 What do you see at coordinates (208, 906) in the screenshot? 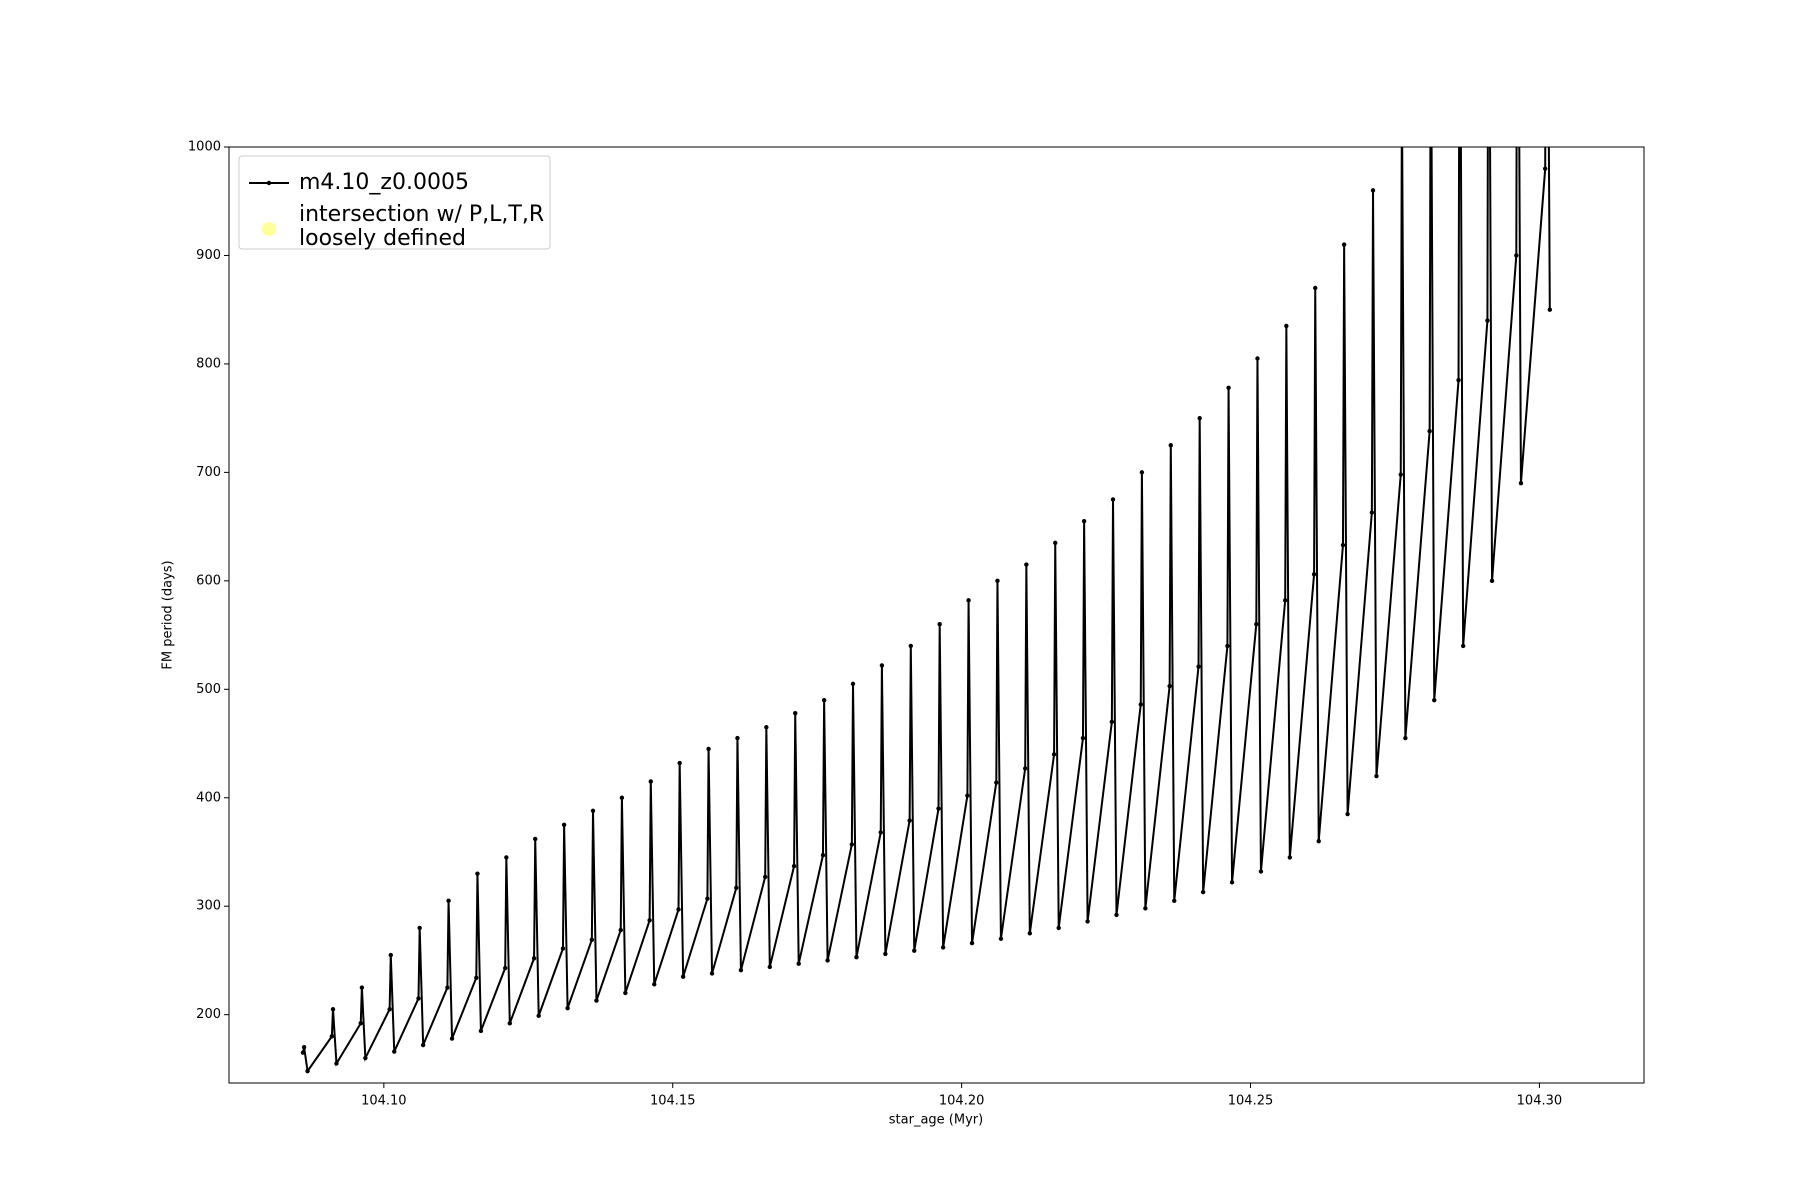
I see `y-tick-label: 300` at bounding box center [208, 906].